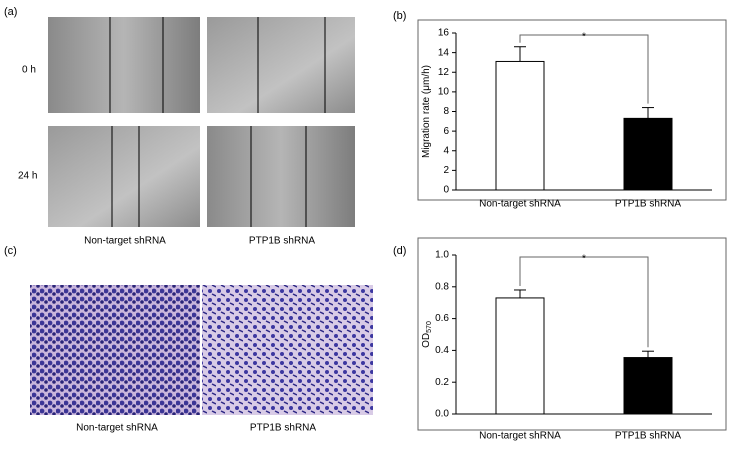 This screenshot has height=452, width=738. Describe the element at coordinates (444, 33) in the screenshot. I see `y-tick-label: 16` at that location.